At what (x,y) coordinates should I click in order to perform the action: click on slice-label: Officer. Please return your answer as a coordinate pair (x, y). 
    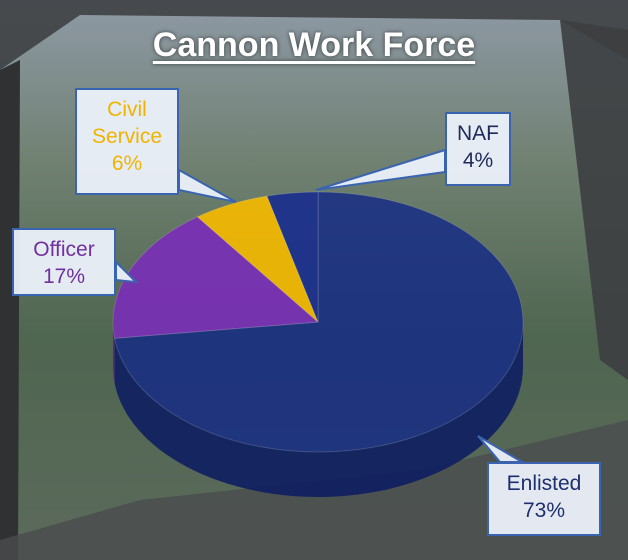
    Looking at the image, I should click on (64, 249).